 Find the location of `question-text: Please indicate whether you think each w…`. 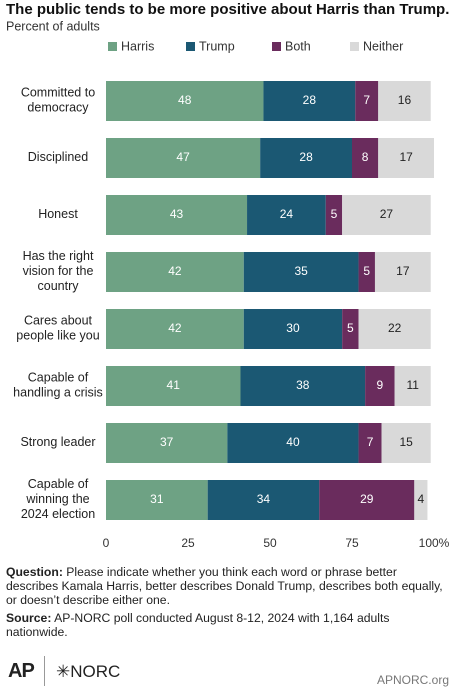

question-text: Please indicate whether you think each w… is located at coordinates (224, 586).